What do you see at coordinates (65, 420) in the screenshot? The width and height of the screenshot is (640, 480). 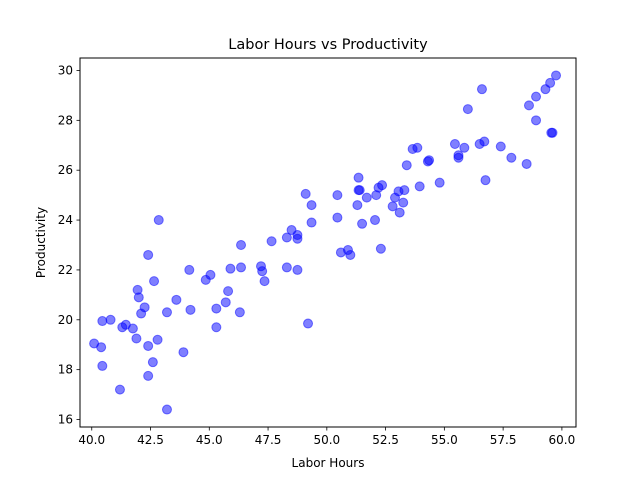 I see `y-tick-label: 16` at bounding box center [65, 420].